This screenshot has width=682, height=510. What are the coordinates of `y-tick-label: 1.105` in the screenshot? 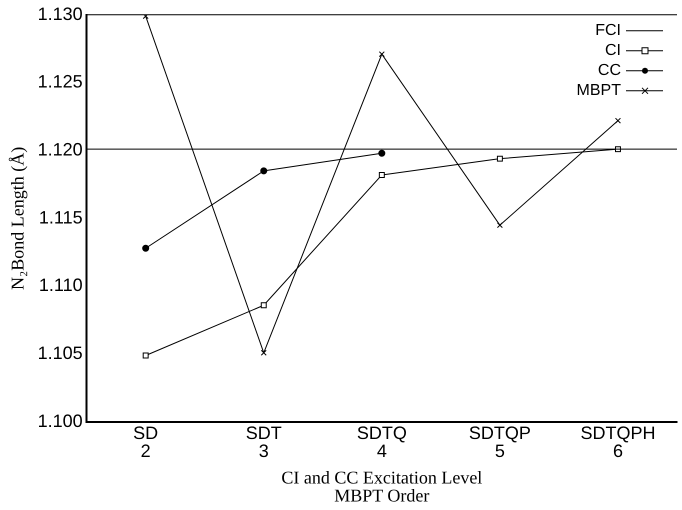 It's located at (60, 353).